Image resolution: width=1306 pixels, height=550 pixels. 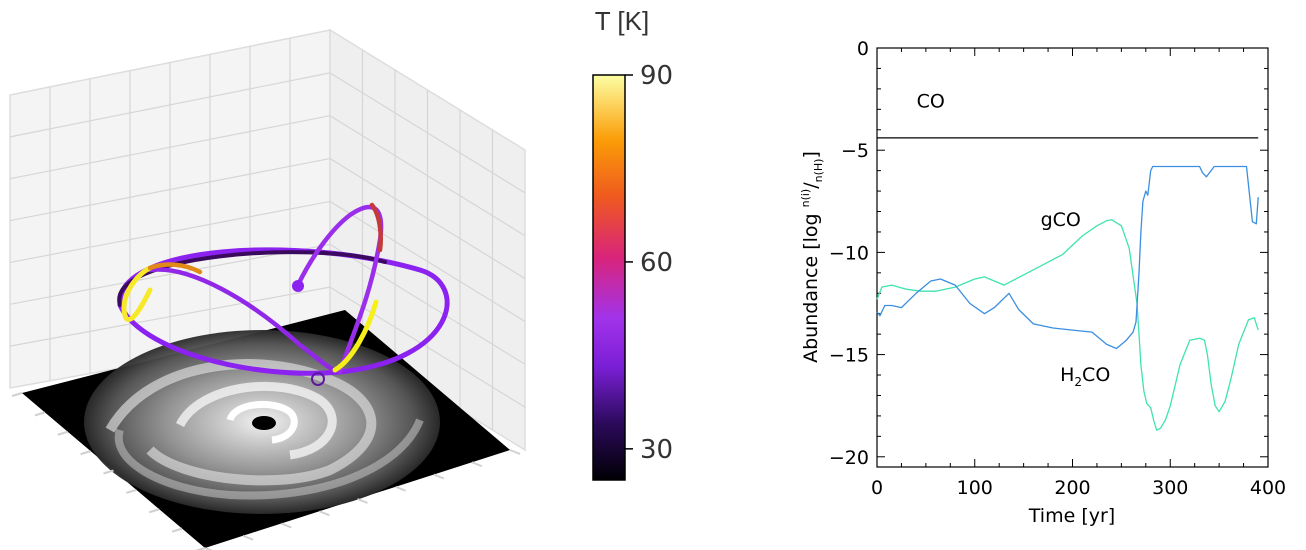 I want to click on y-label-slash: /, so click(x=811, y=185).